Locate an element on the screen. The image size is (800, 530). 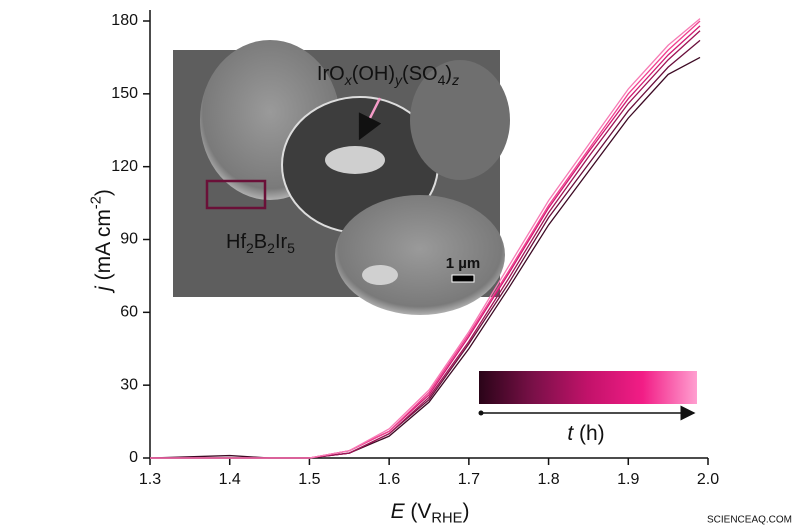
x-axis-label-part: E is located at coordinates (398, 511).